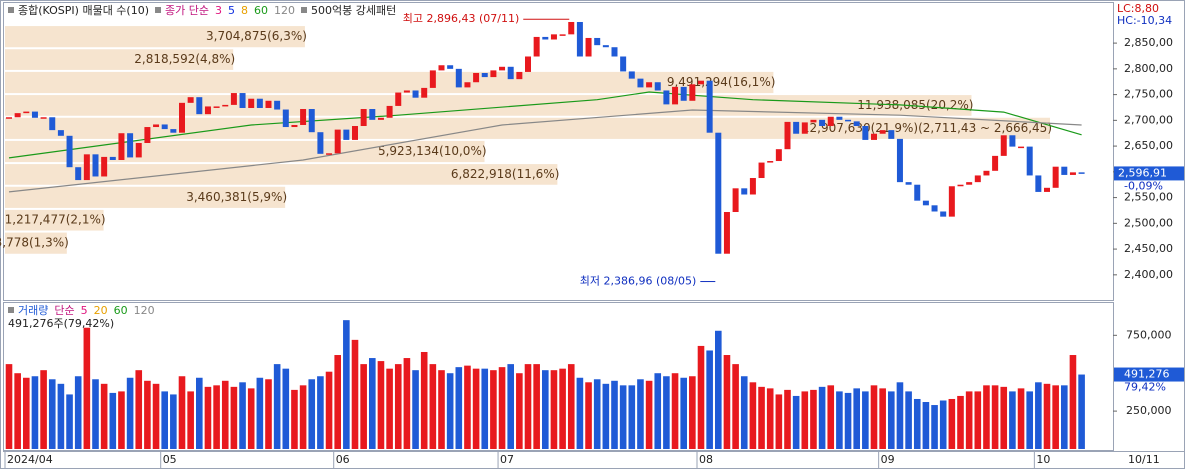 This screenshot has width=1185, height=469. What do you see at coordinates (985, 128) in the screenshot?
I see `profile-range-label: (2,711,43 ~ 2,666,45)` at bounding box center [985, 128].